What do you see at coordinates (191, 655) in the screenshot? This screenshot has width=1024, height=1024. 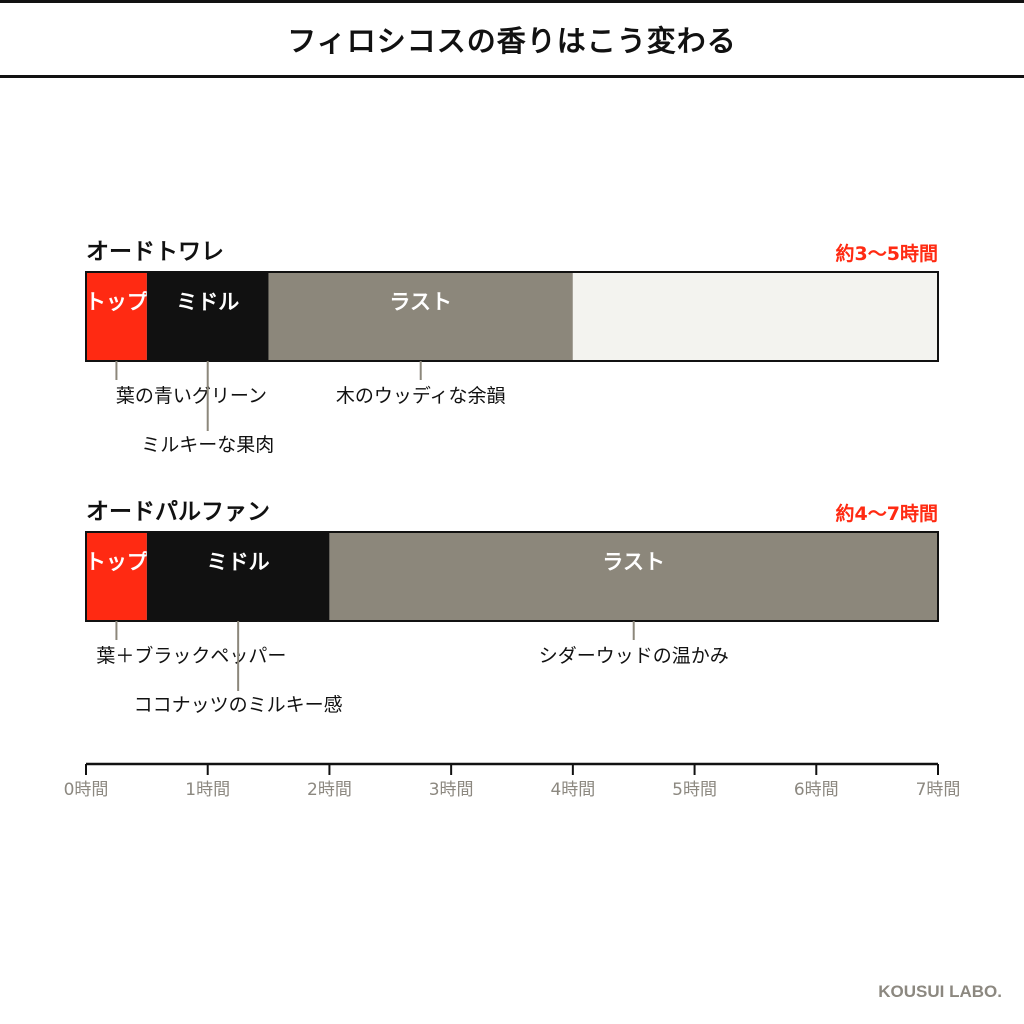 I see `annotation-label: 葉＋ブラックペッパー` at bounding box center [191, 655].